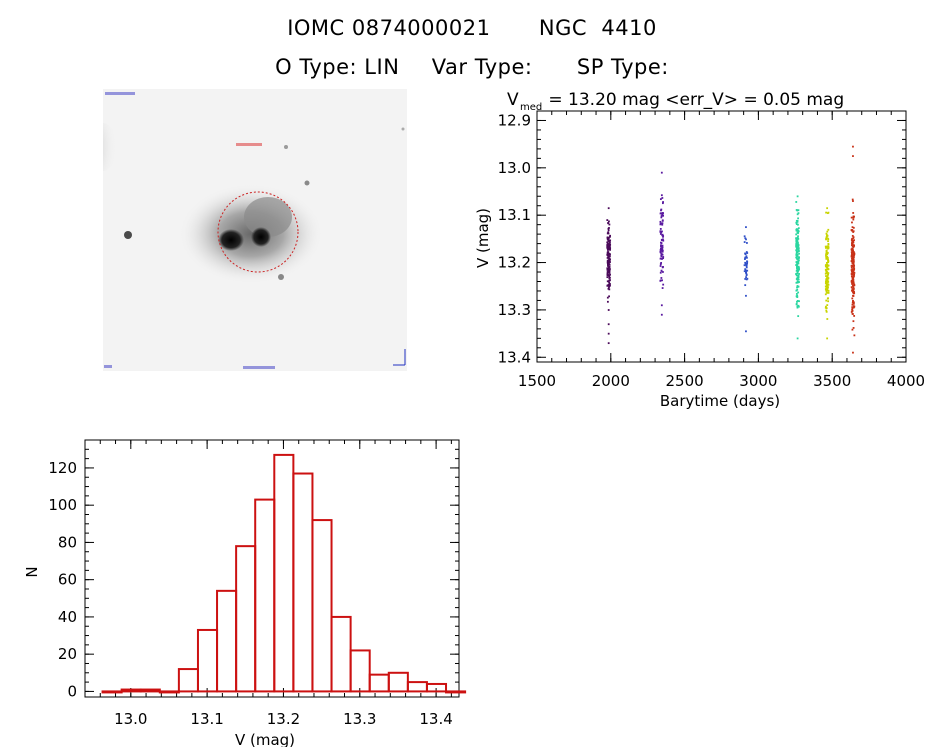 The width and height of the screenshot is (944, 747). I want to click on light-curve-title-rest: = 13.20 mag <err_V> = 0.05 mag, so click(693, 100).